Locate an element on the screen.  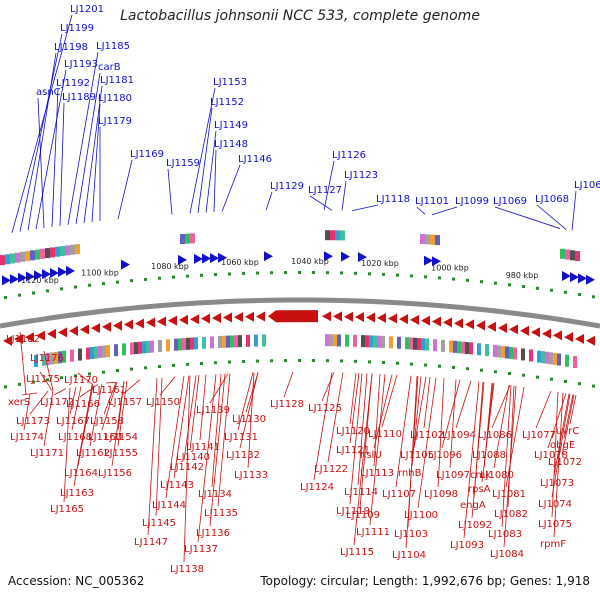
scale-tick-label: 1080 kbp is located at coordinates (170, 266).